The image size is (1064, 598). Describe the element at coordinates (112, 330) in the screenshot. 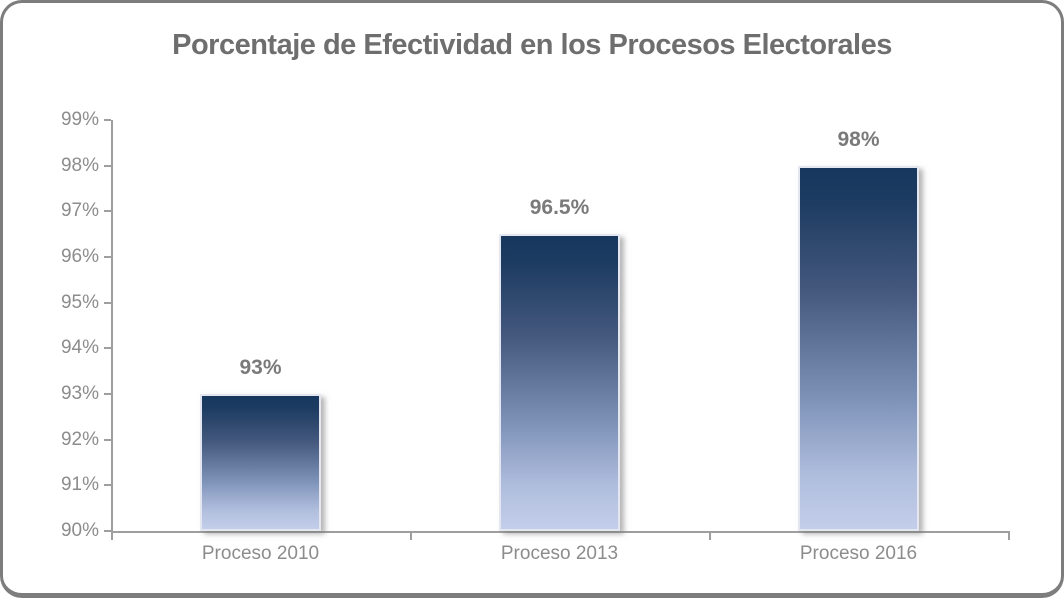

I see `y-axis-line` at that location.